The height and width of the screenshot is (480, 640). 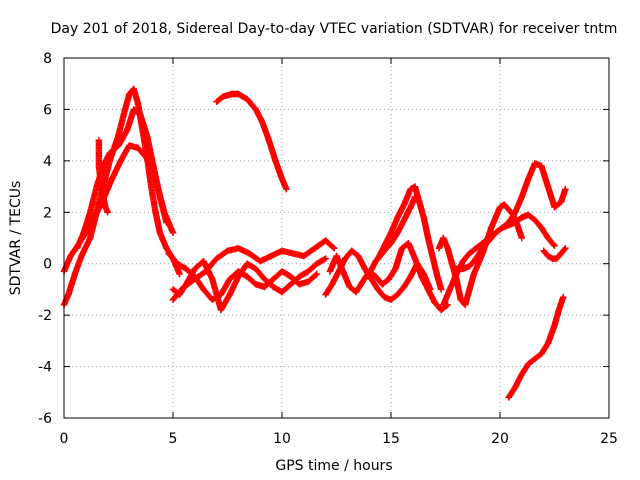 I want to click on x-tick-labels: 0 5 10 15 20 25, so click(x=339, y=439).